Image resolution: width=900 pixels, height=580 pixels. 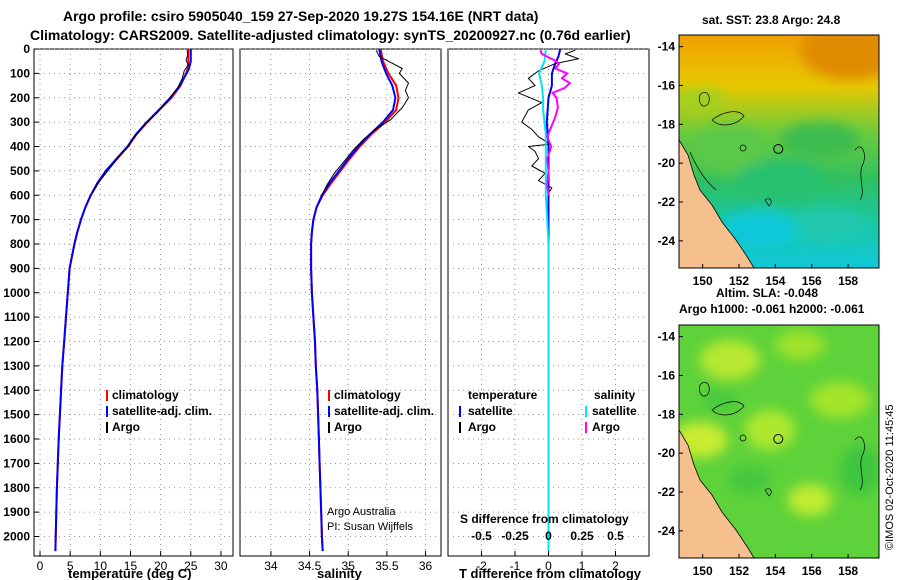 I want to click on x-tick-label: 20, so click(x=161, y=566).